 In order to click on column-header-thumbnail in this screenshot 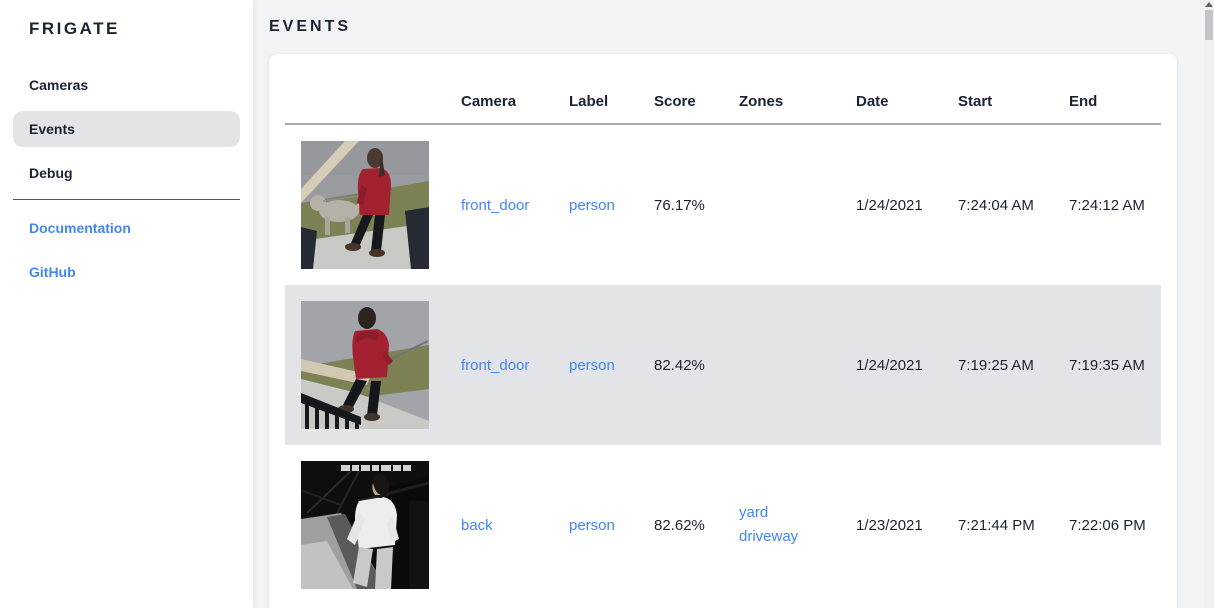, I will do `click(365, 116)`.